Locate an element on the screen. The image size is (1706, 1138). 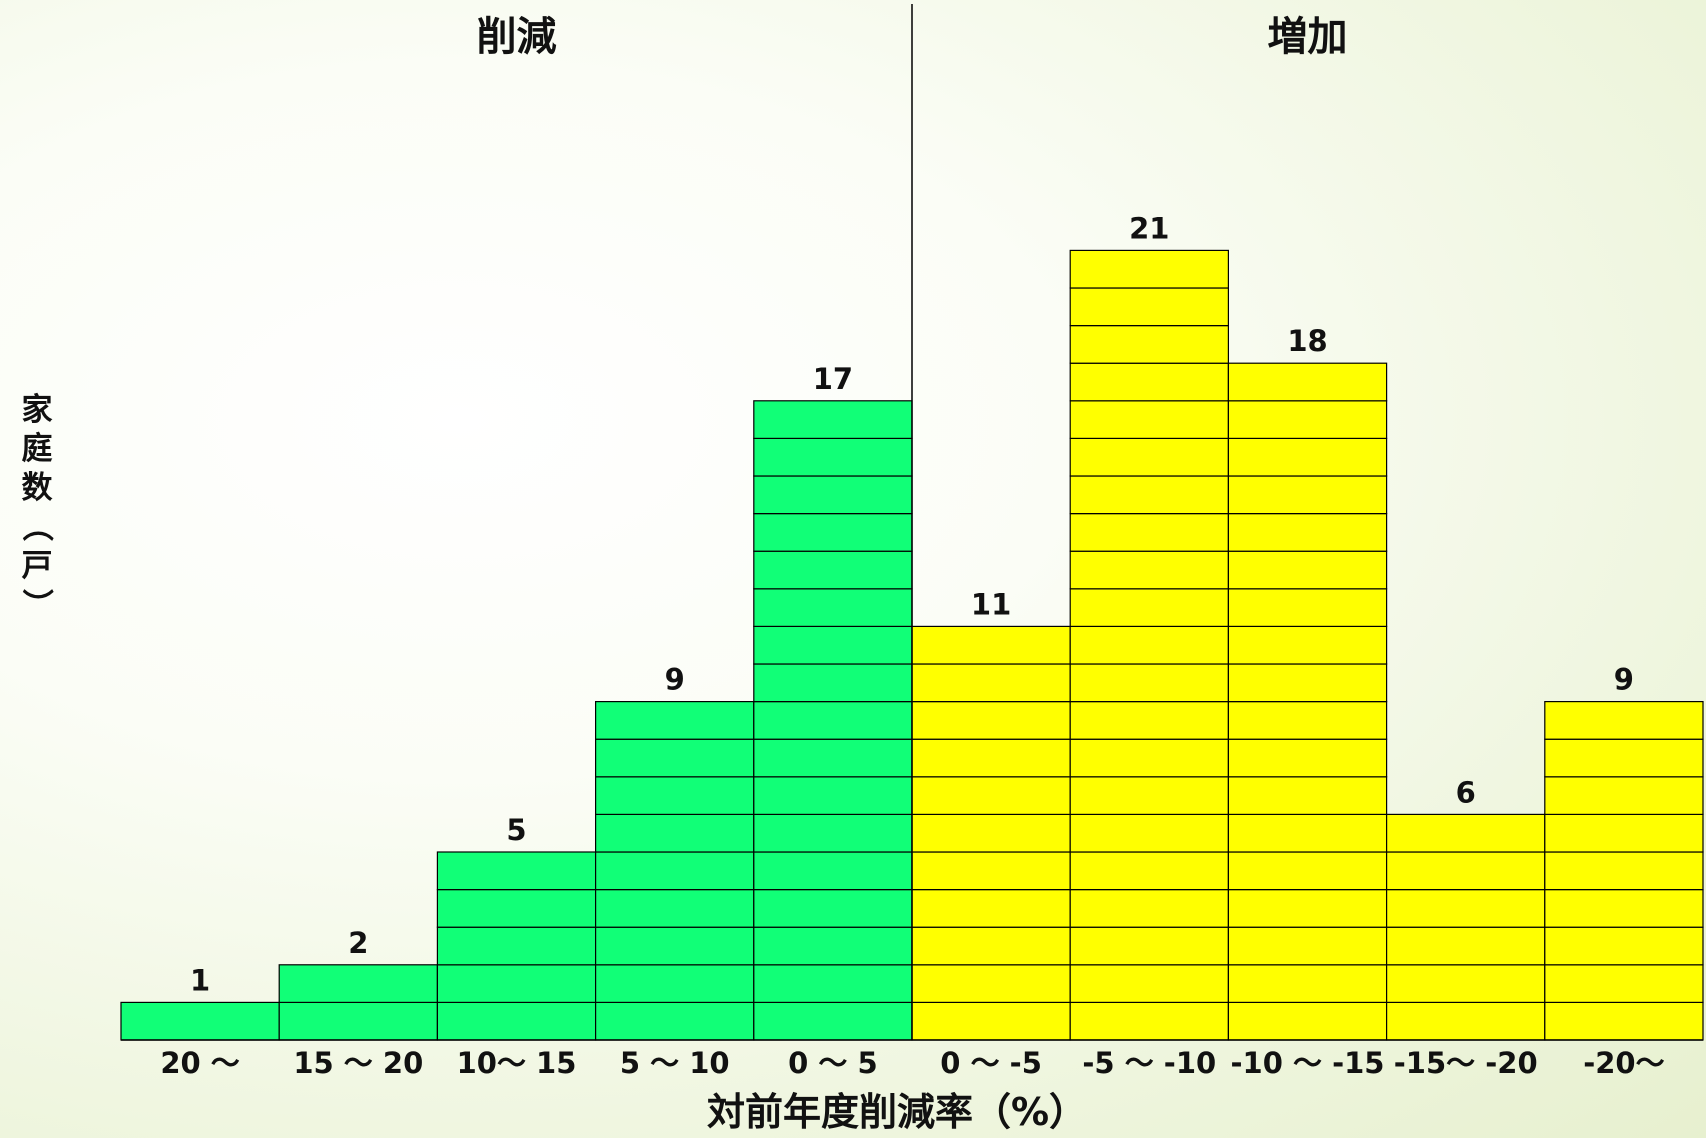
y-axis-title: 家庭数 （ 戸 ） is located at coordinates (36, 506).